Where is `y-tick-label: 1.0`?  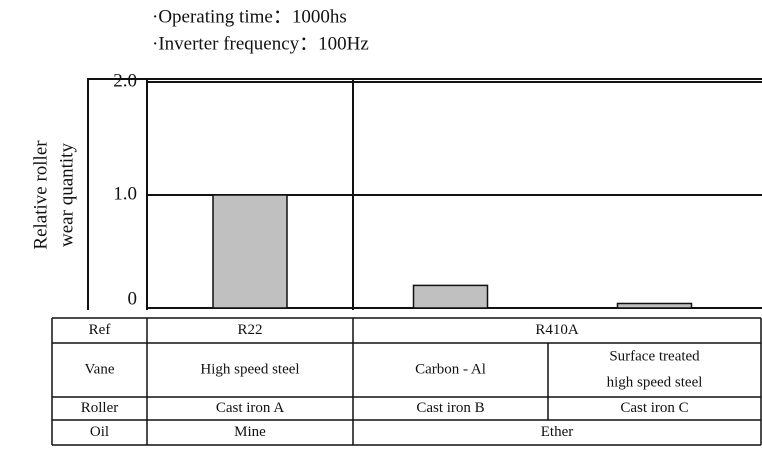
y-tick-label: 1.0 is located at coordinates (125, 193).